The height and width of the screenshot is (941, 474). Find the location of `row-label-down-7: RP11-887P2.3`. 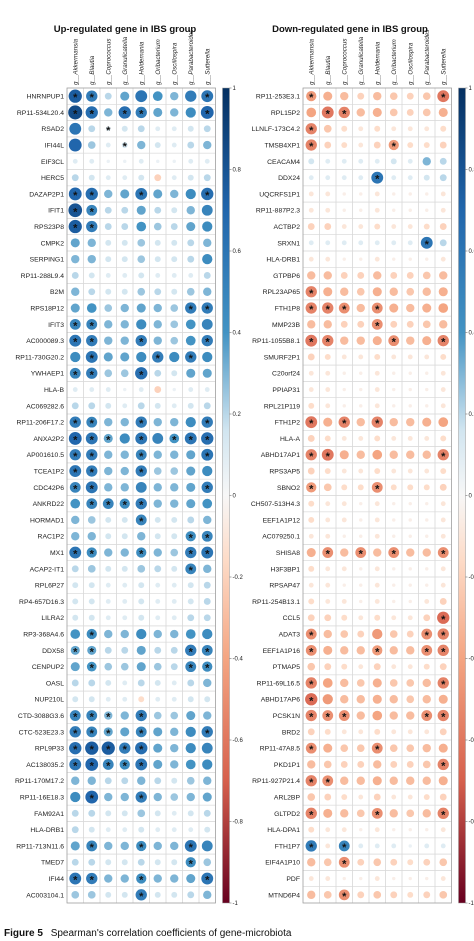

row-label-down-7: RP11-887P2.3 is located at coordinates (278, 211).